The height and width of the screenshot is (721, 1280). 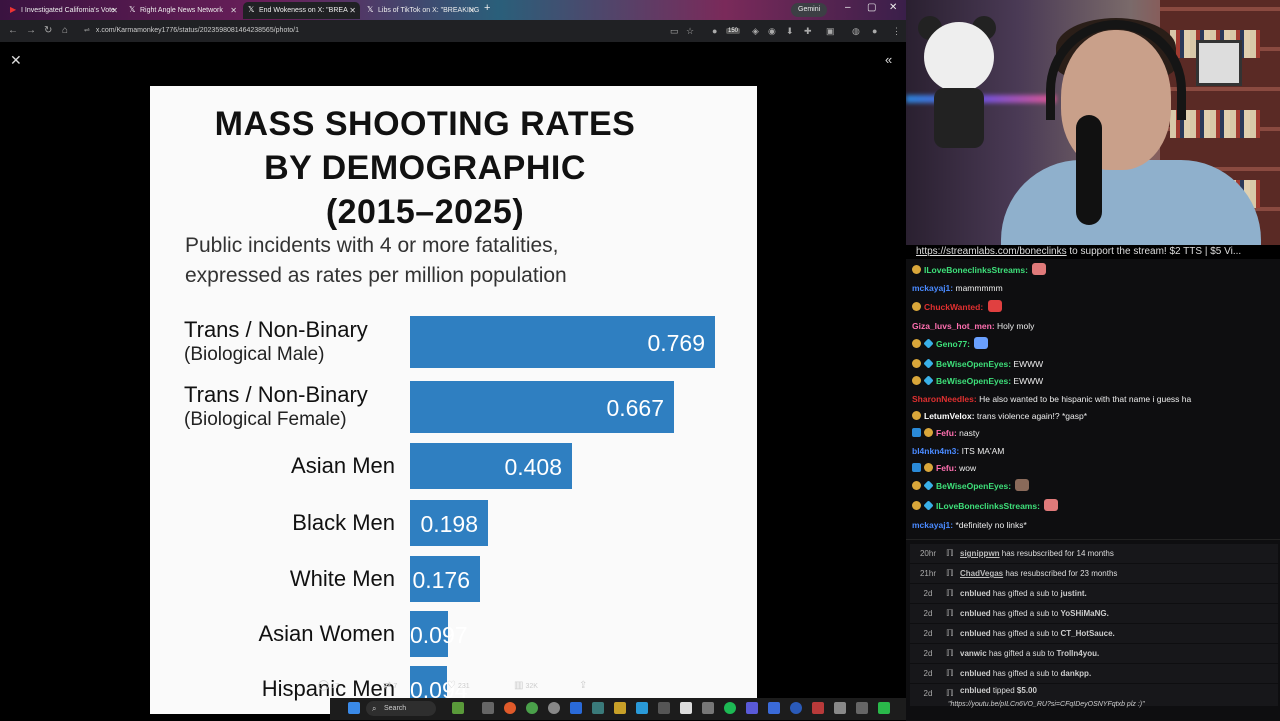 I want to click on collapse-sidebar-icon: «, so click(x=889, y=59).